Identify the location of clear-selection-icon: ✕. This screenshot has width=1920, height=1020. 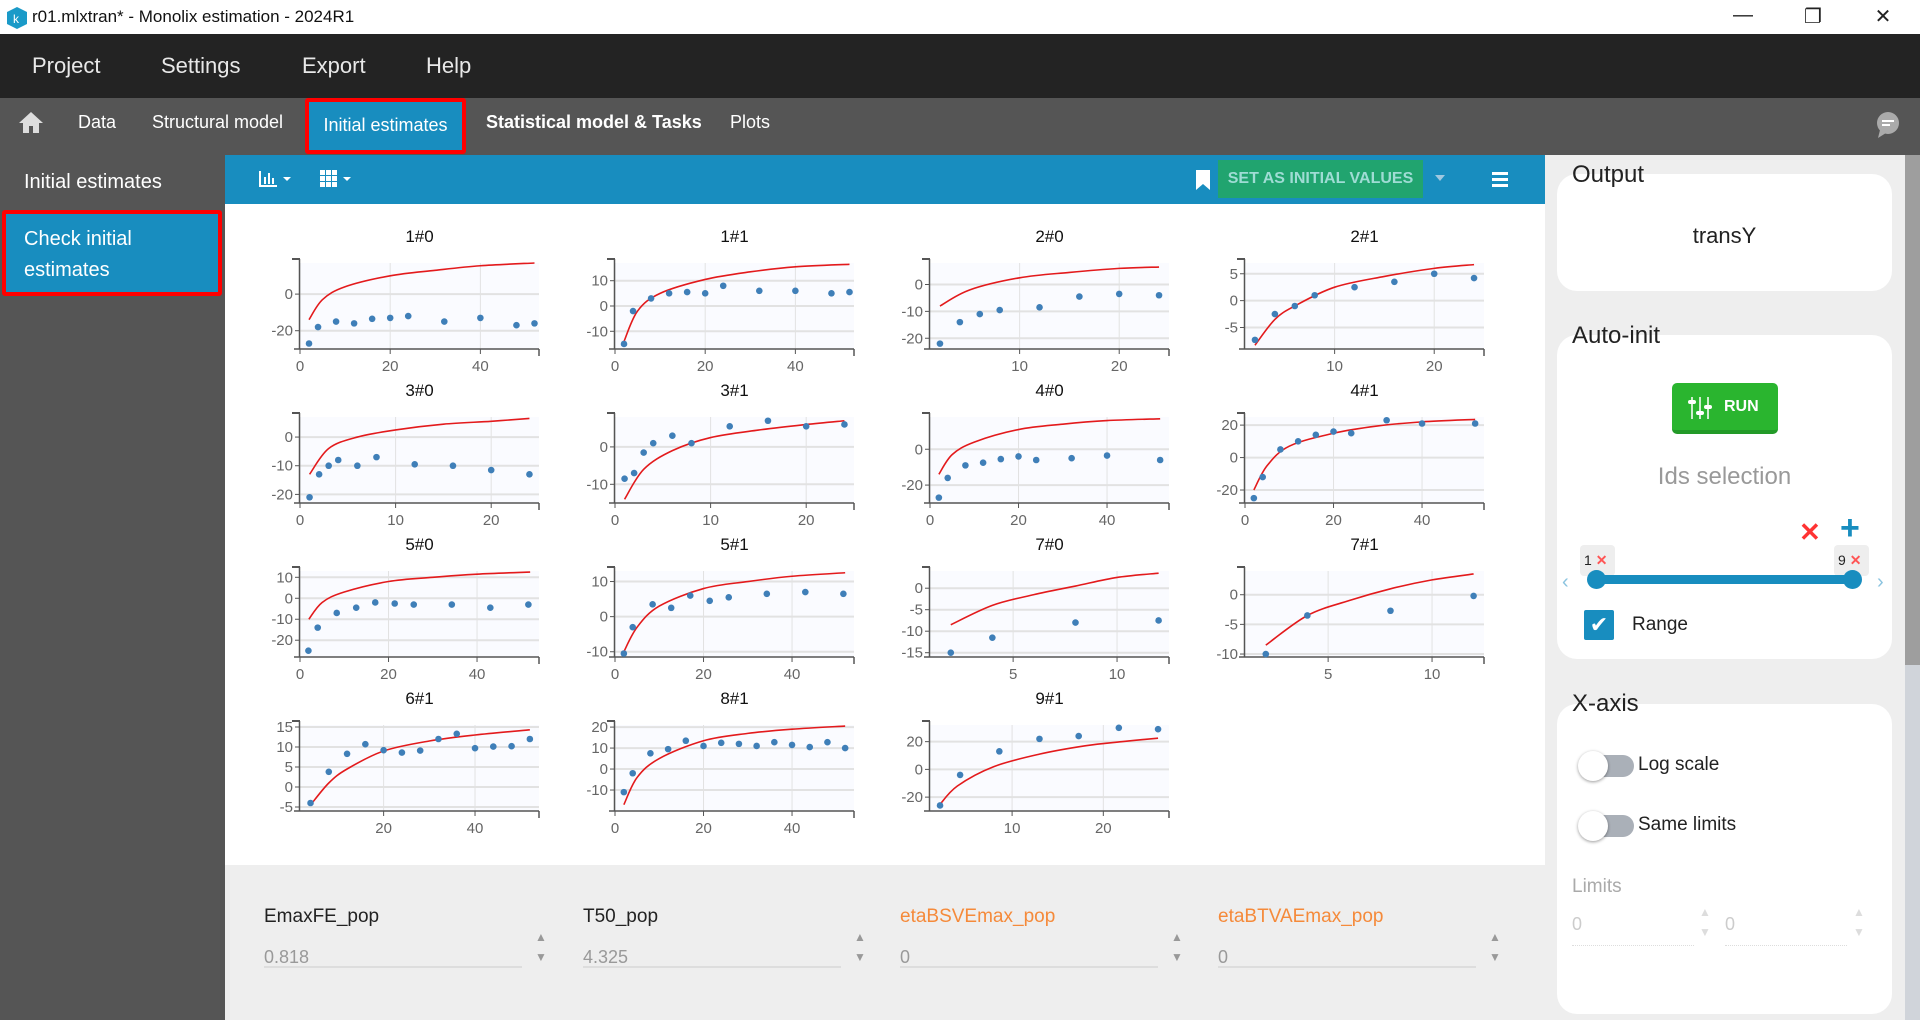
(1810, 532).